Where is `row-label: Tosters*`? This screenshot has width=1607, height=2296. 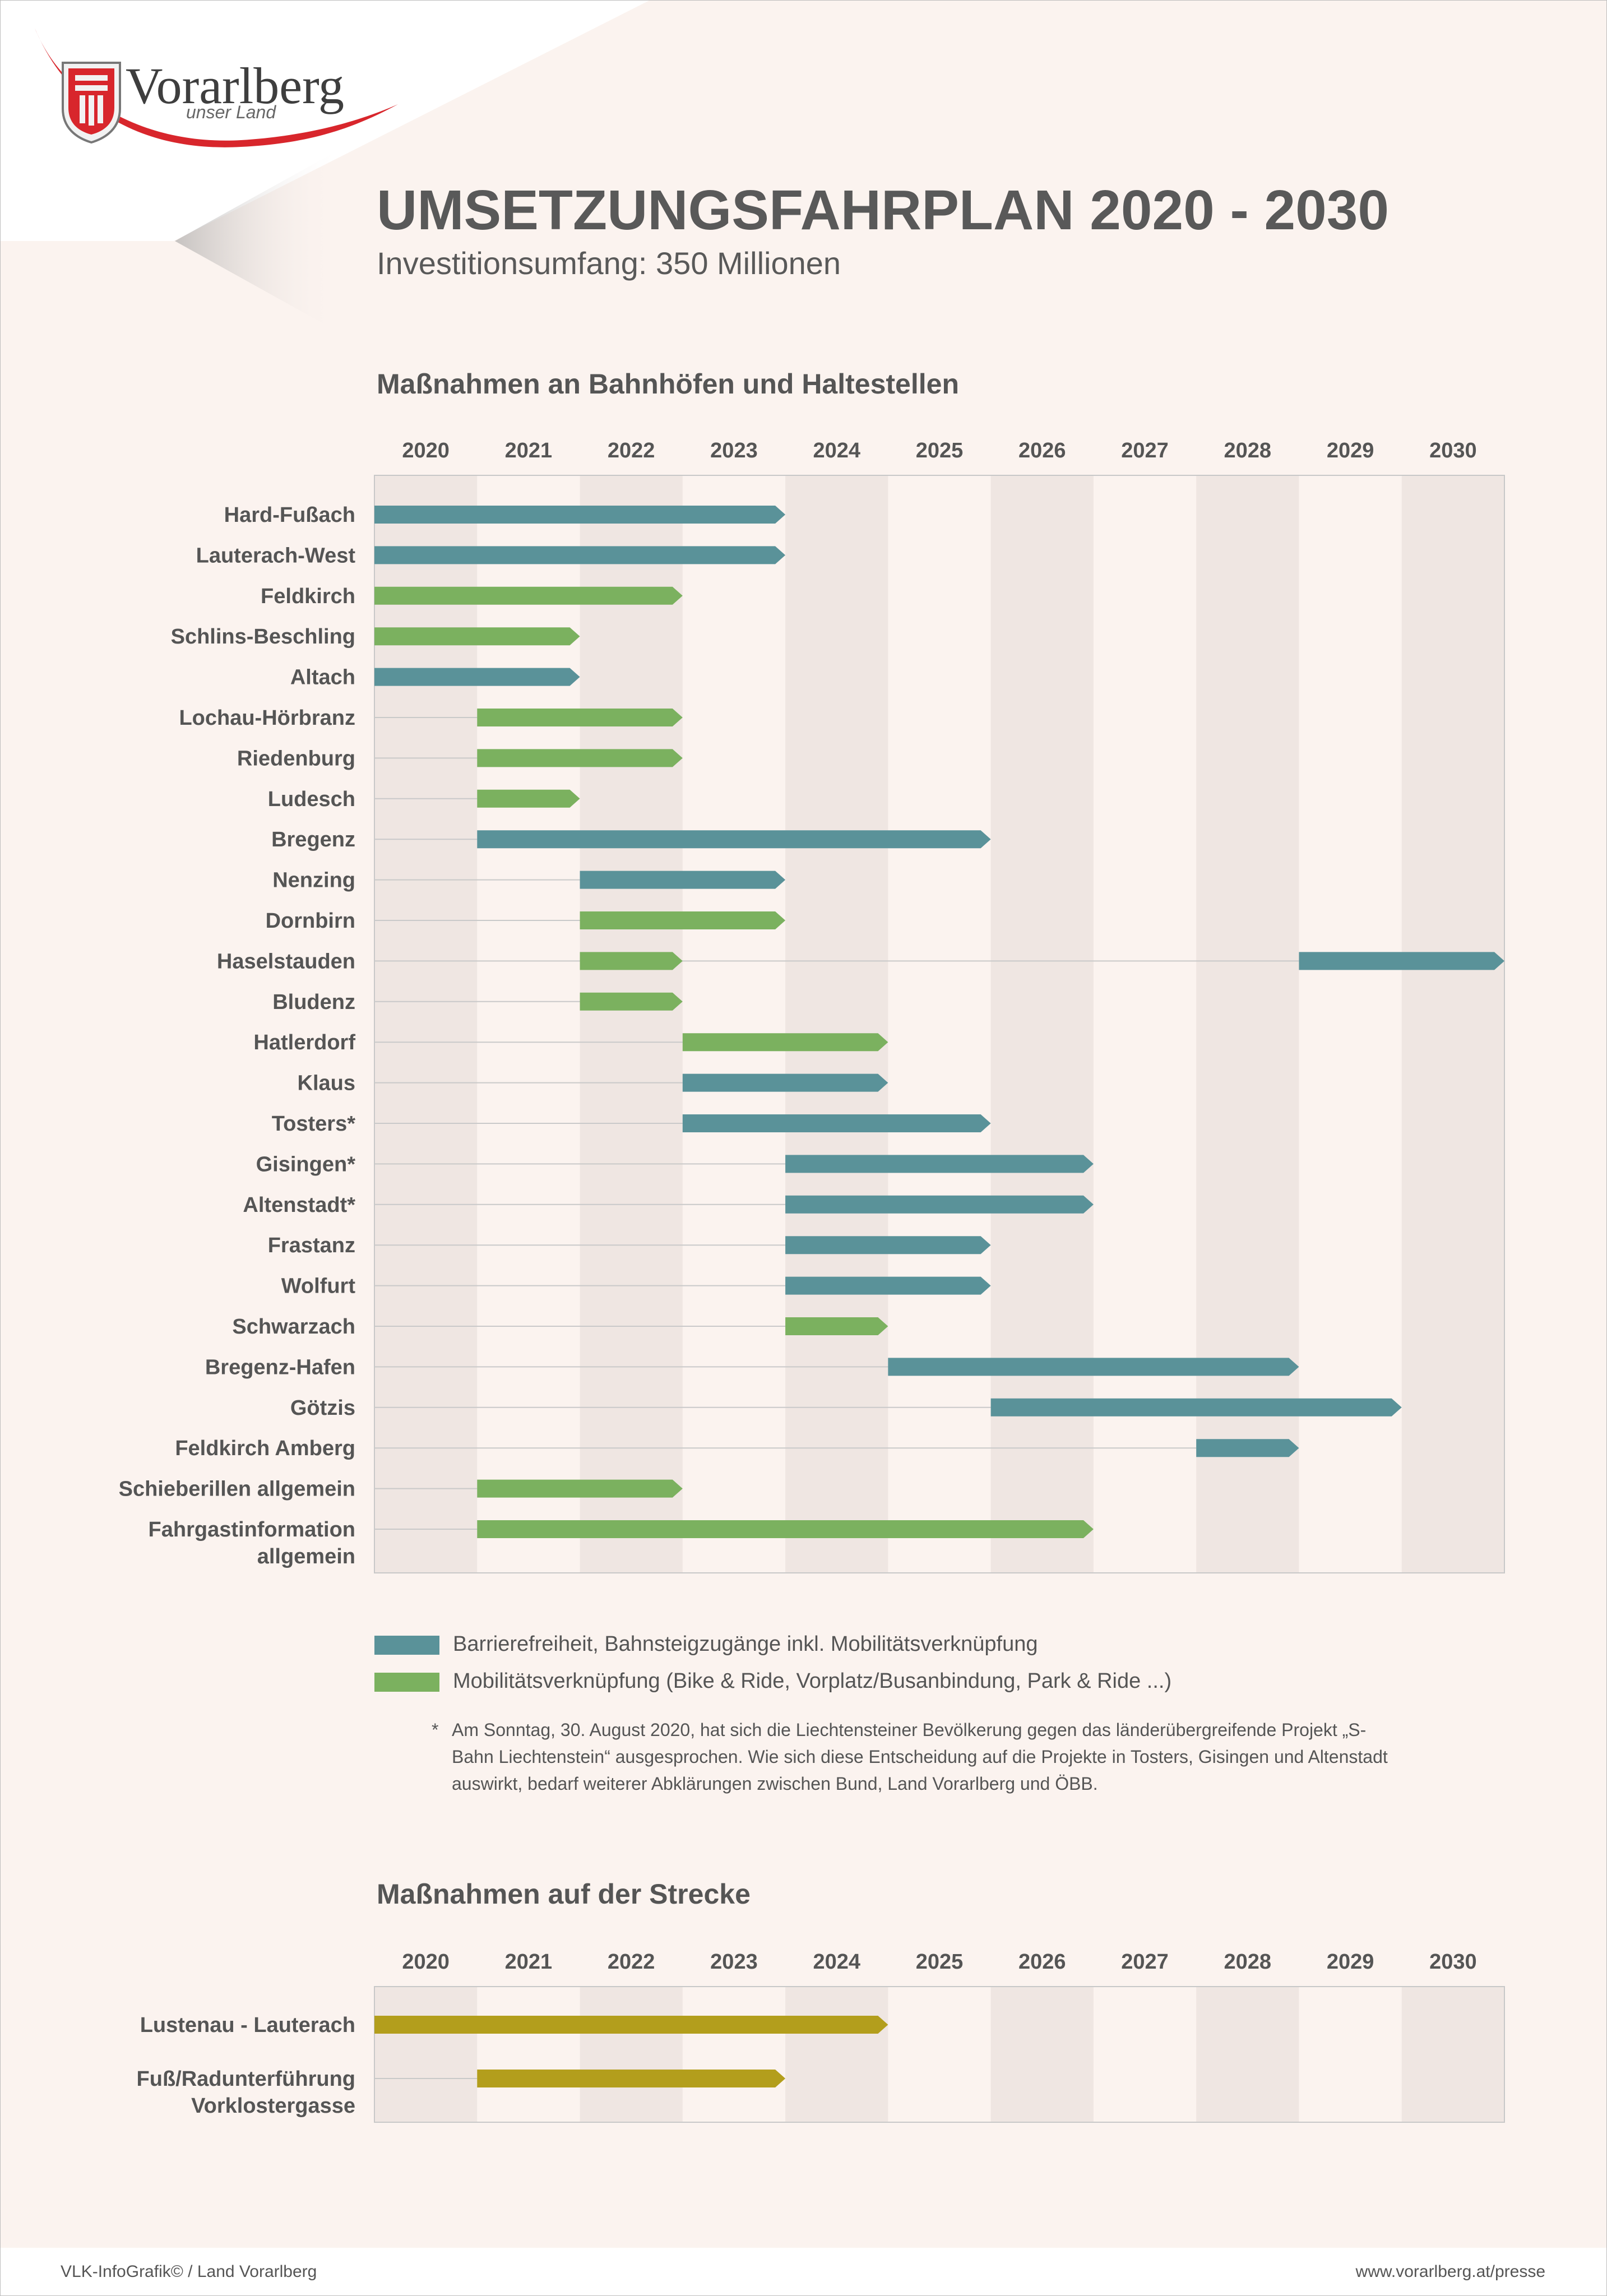
row-label: Tosters* is located at coordinates (313, 1124).